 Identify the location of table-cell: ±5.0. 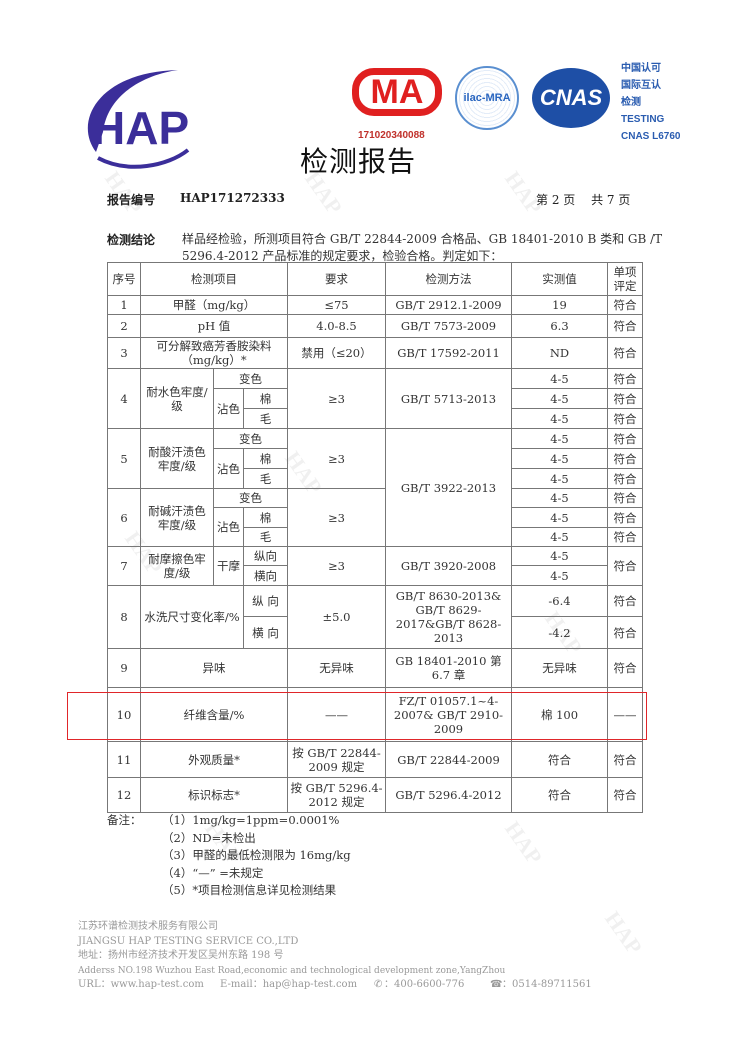
(336, 617).